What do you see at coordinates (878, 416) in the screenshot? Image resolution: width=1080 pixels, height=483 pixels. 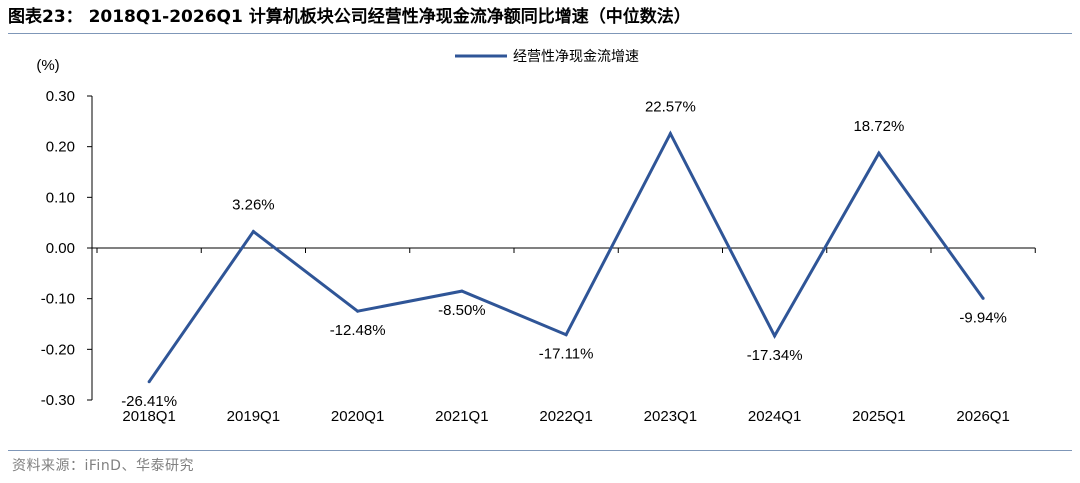 I see `x-tick-label: 2025Q1` at bounding box center [878, 416].